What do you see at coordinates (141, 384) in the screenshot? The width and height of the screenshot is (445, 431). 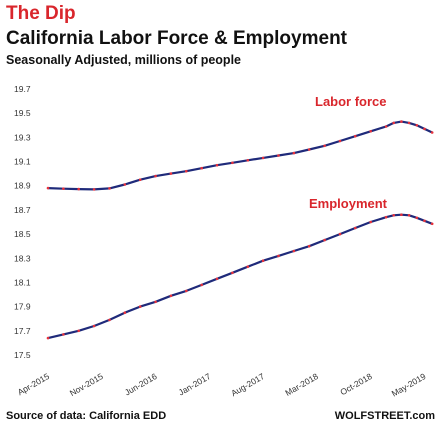 I see `x-tick-label: Jun-2016` at bounding box center [141, 384].